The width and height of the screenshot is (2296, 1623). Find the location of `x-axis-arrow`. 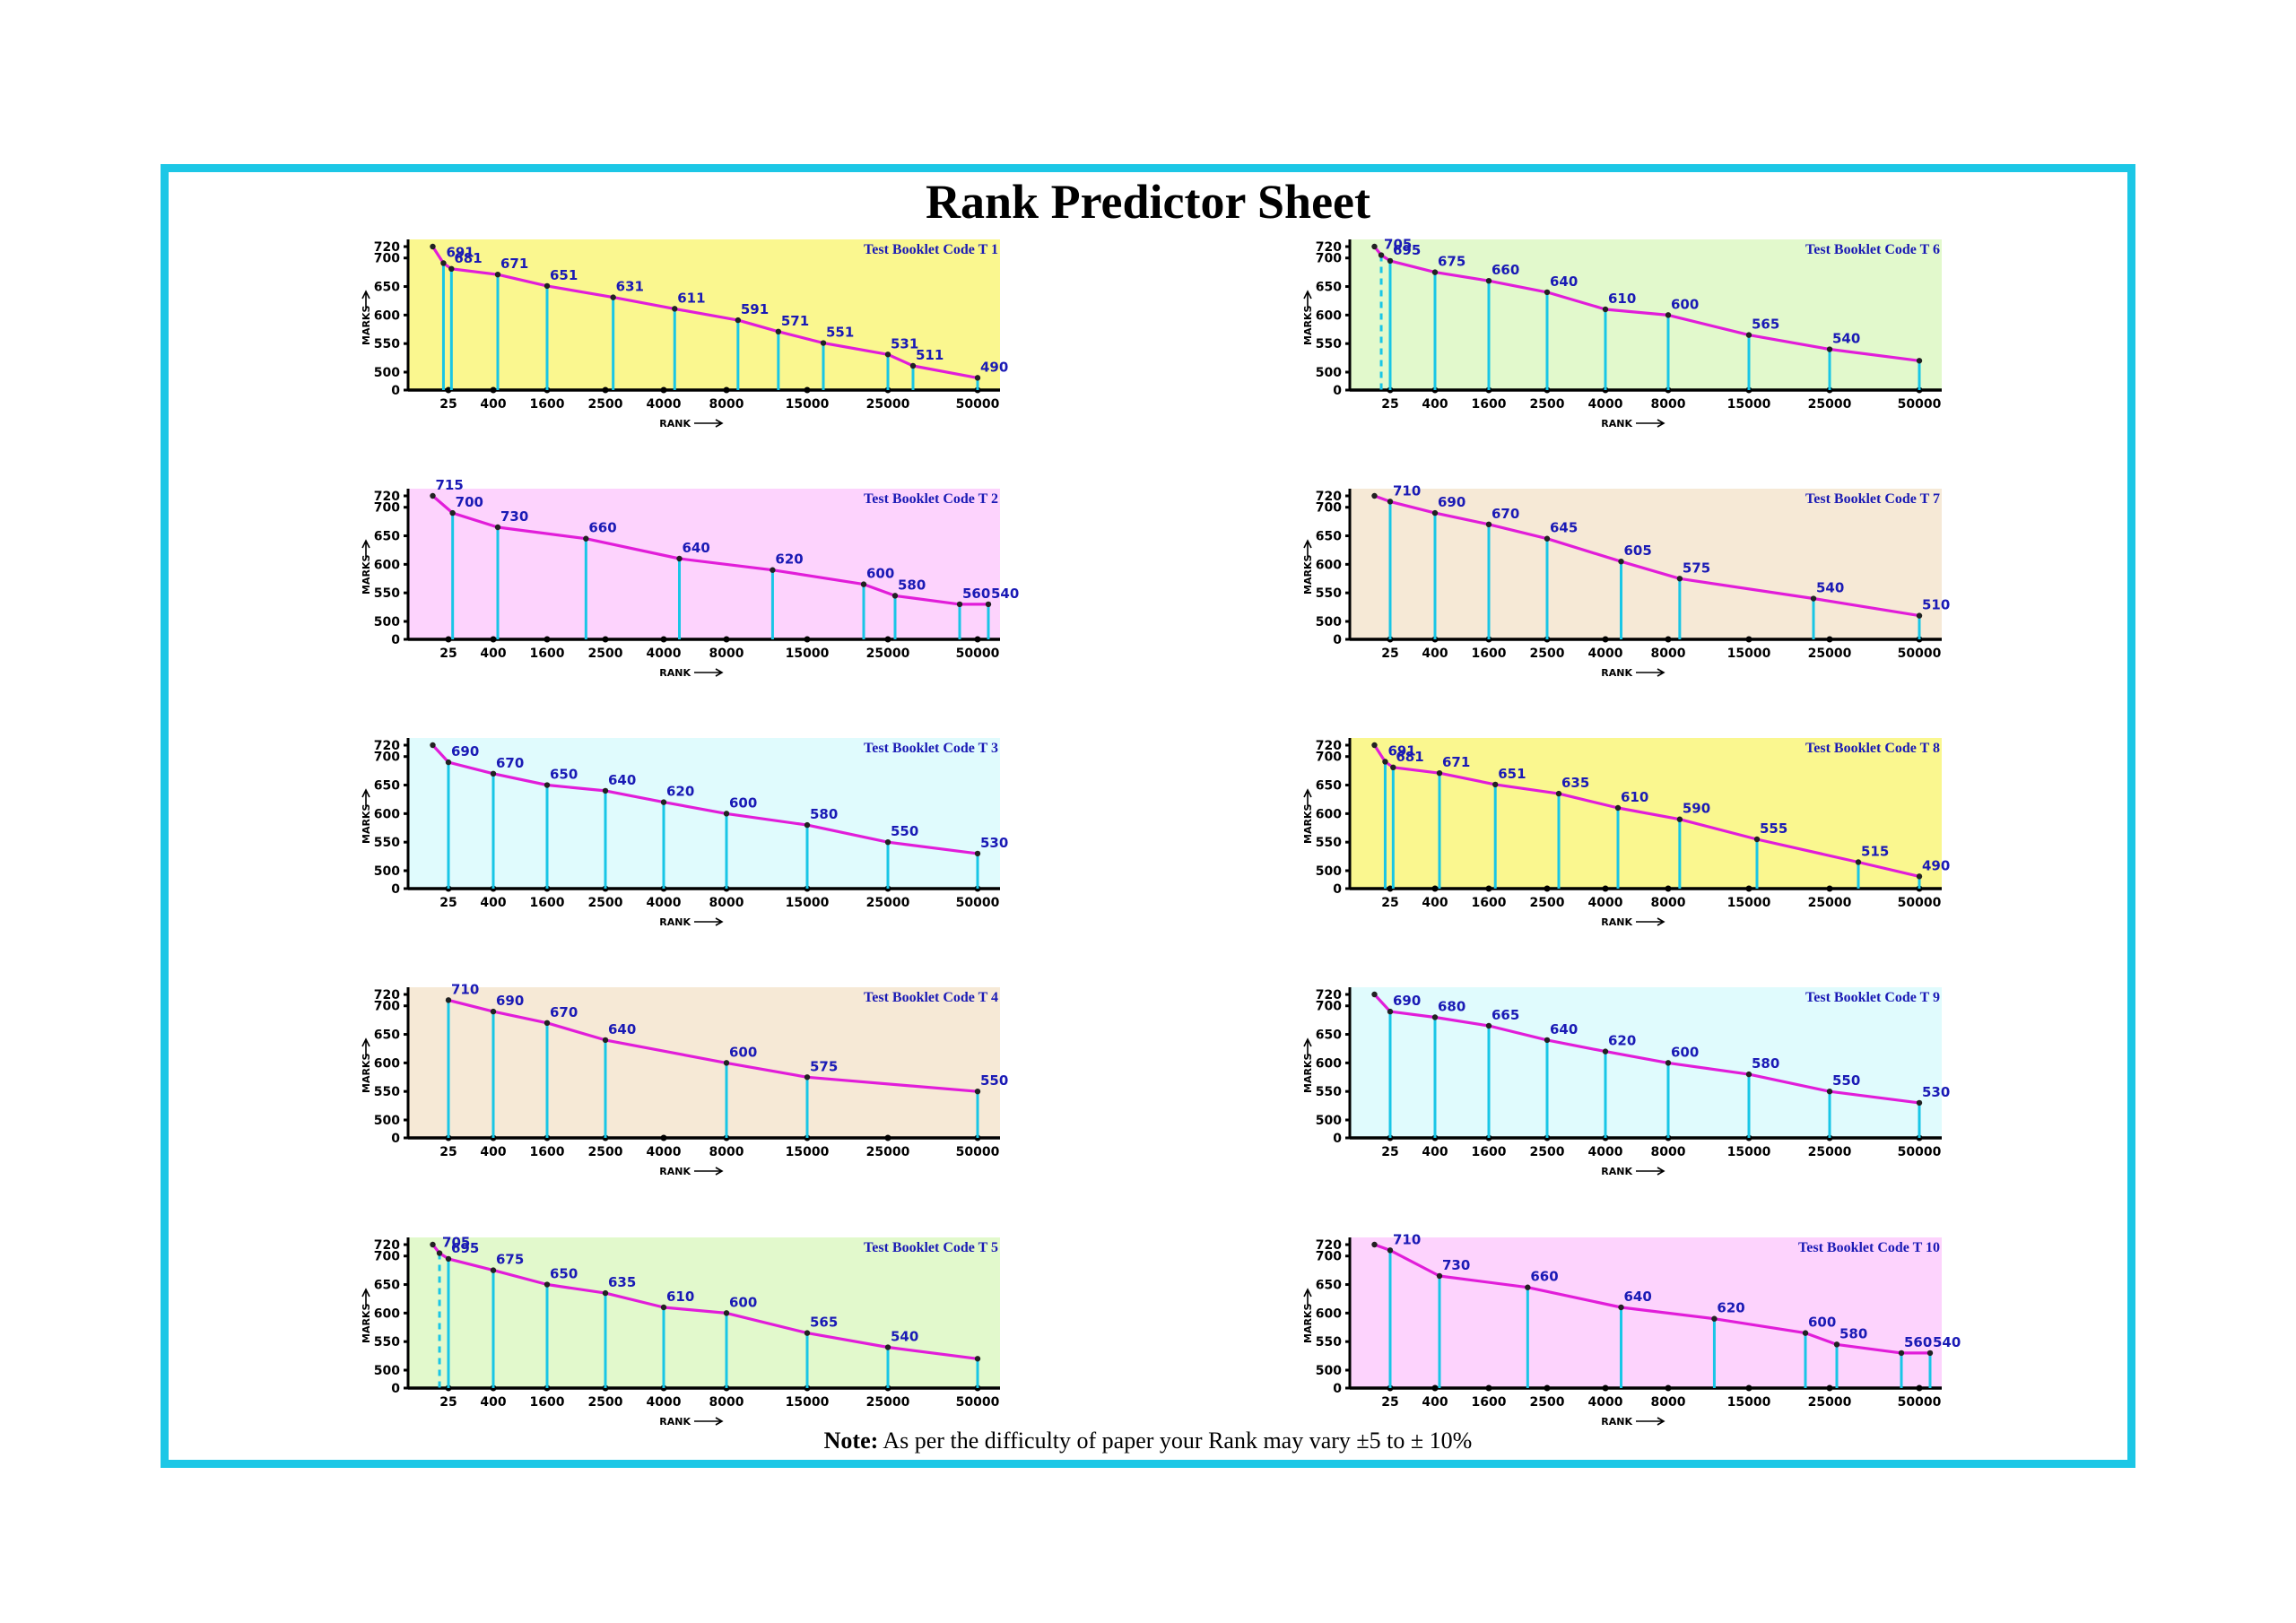

x-axis-arrow is located at coordinates (1650, 1171).